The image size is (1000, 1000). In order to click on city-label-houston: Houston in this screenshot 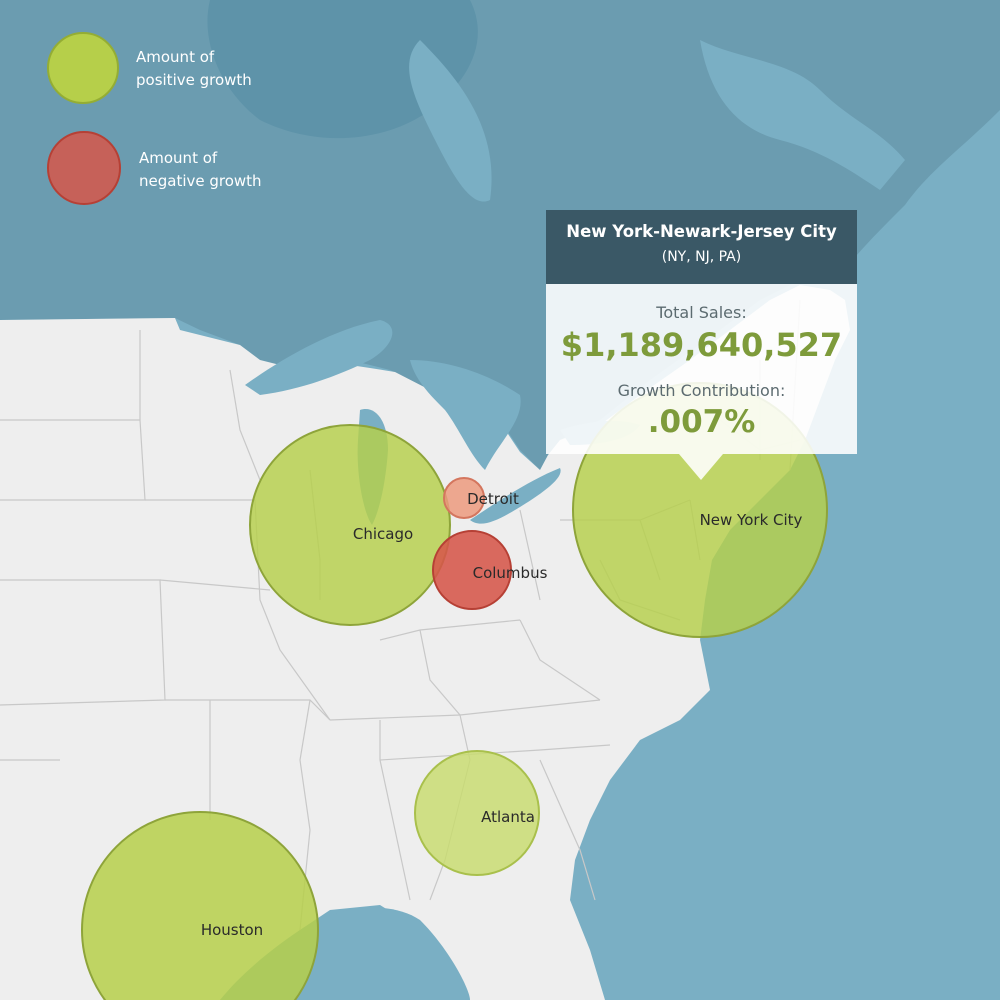, I will do `click(232, 930)`.